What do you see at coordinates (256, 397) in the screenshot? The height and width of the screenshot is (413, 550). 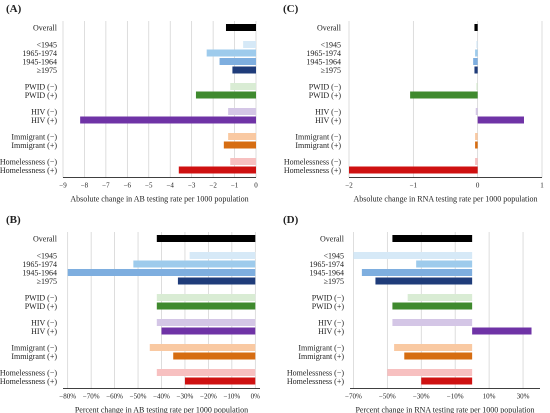 I see `x-tick-label: 0%` at bounding box center [256, 397].